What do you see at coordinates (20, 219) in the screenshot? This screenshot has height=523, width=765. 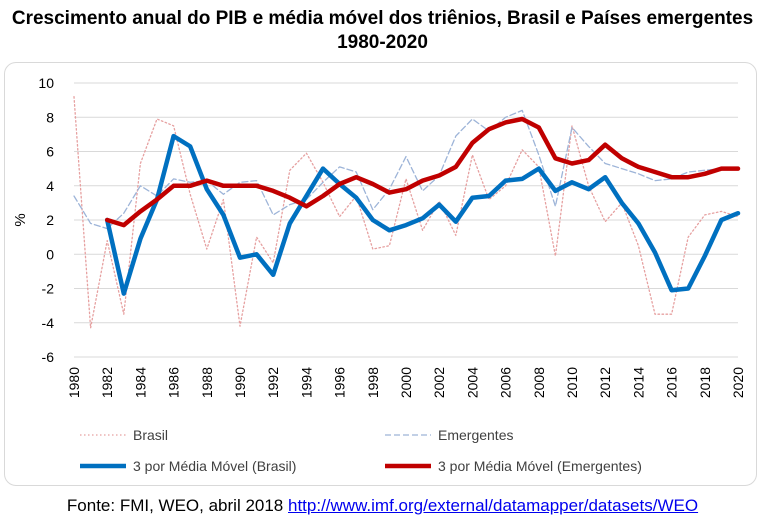 I see `y-axis-label: %` at bounding box center [20, 219].